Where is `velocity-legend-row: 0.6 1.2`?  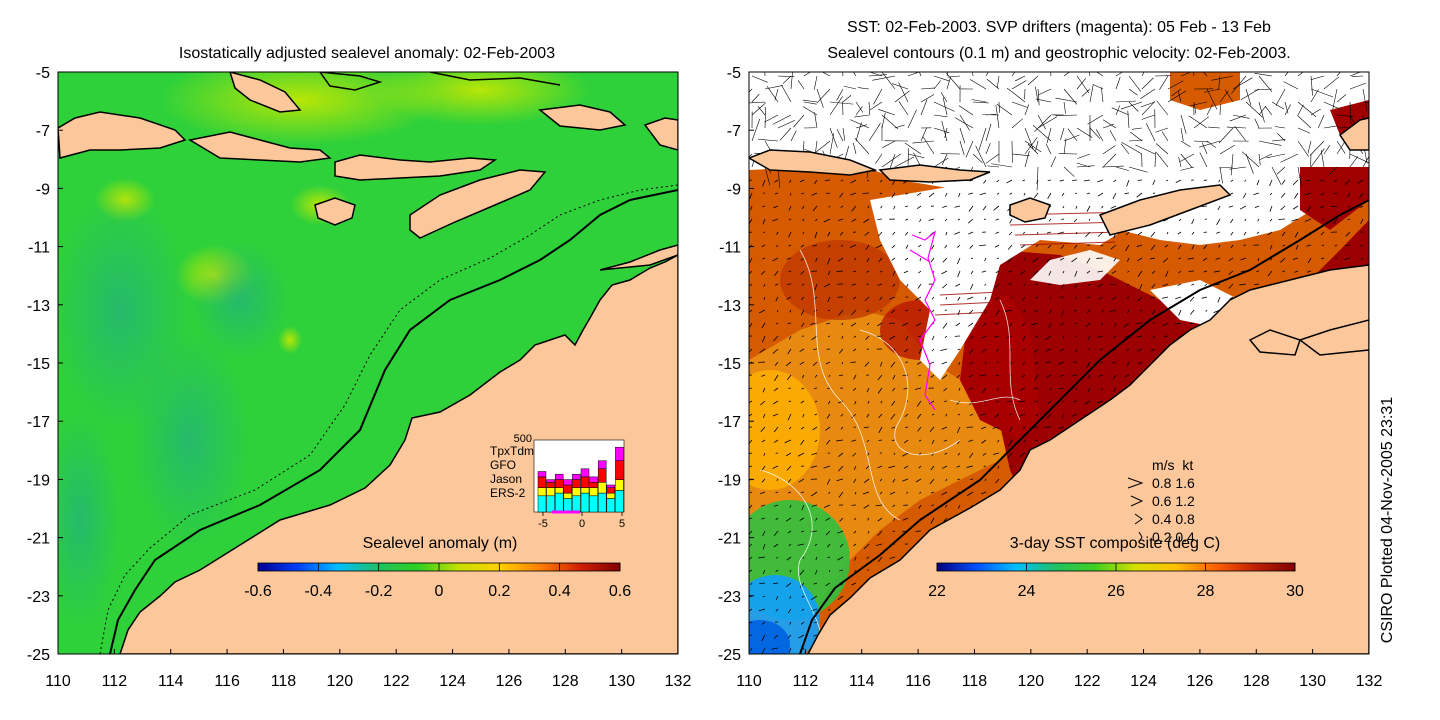 velocity-legend-row: 0.6 1.2 is located at coordinates (1173, 501).